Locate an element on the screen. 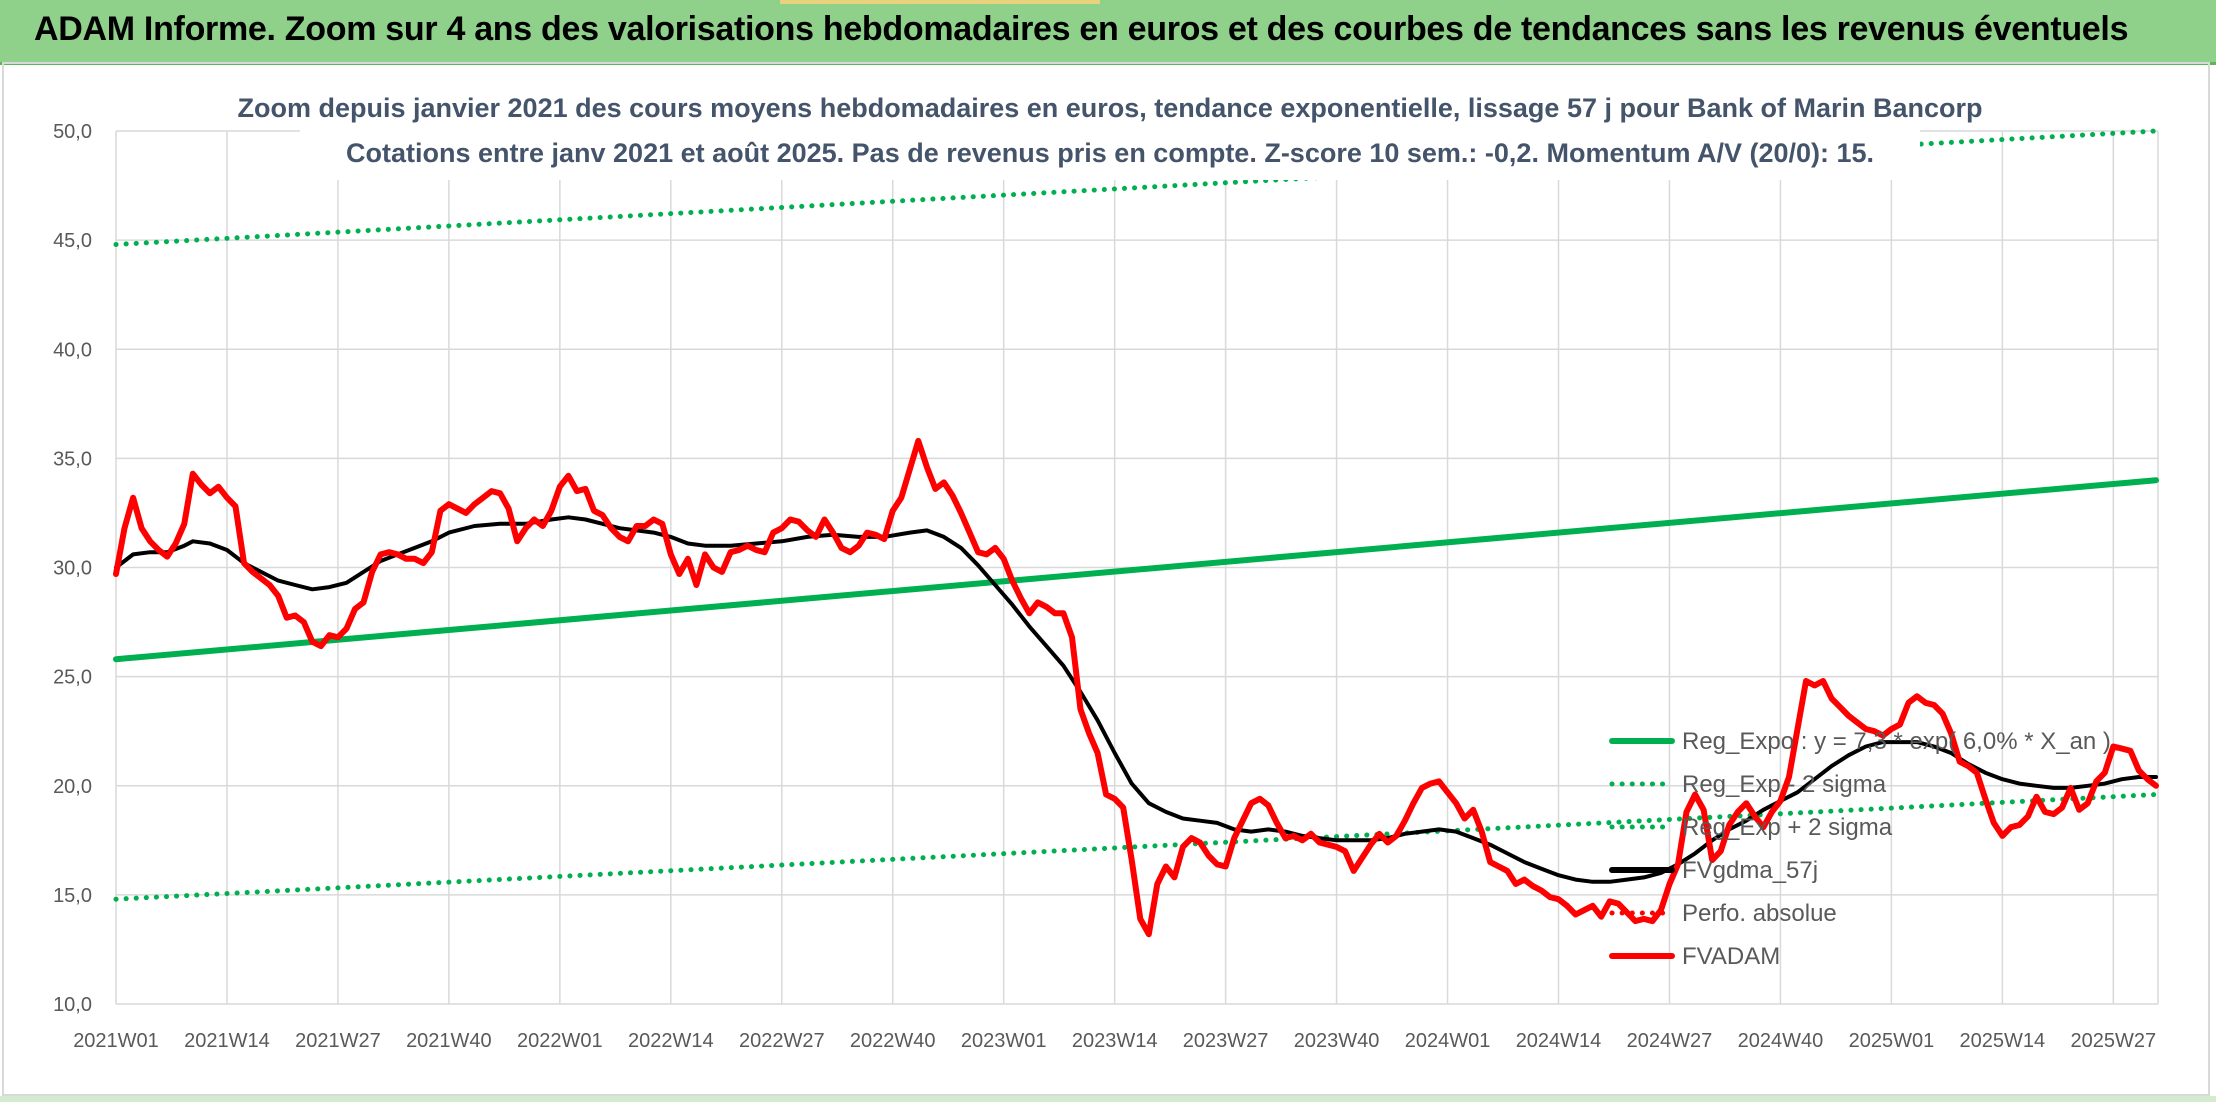 Image resolution: width=2216 pixels, height=1102 pixels. x-tick-label: 2025W01 is located at coordinates (1892, 1041).